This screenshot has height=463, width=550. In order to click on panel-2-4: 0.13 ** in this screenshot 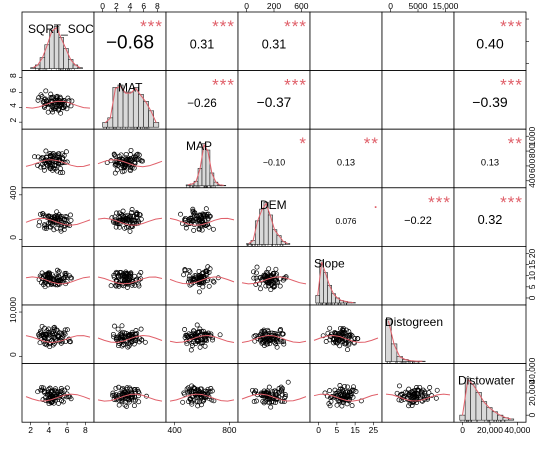, I will do `click(346, 158)`.